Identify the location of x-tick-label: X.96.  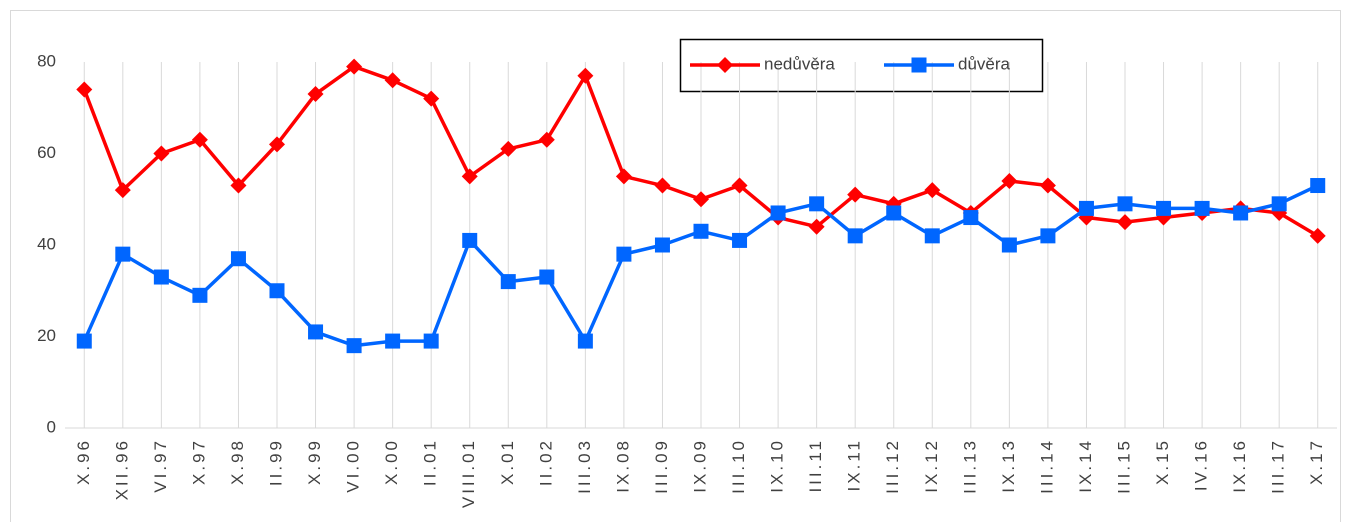
(83, 461).